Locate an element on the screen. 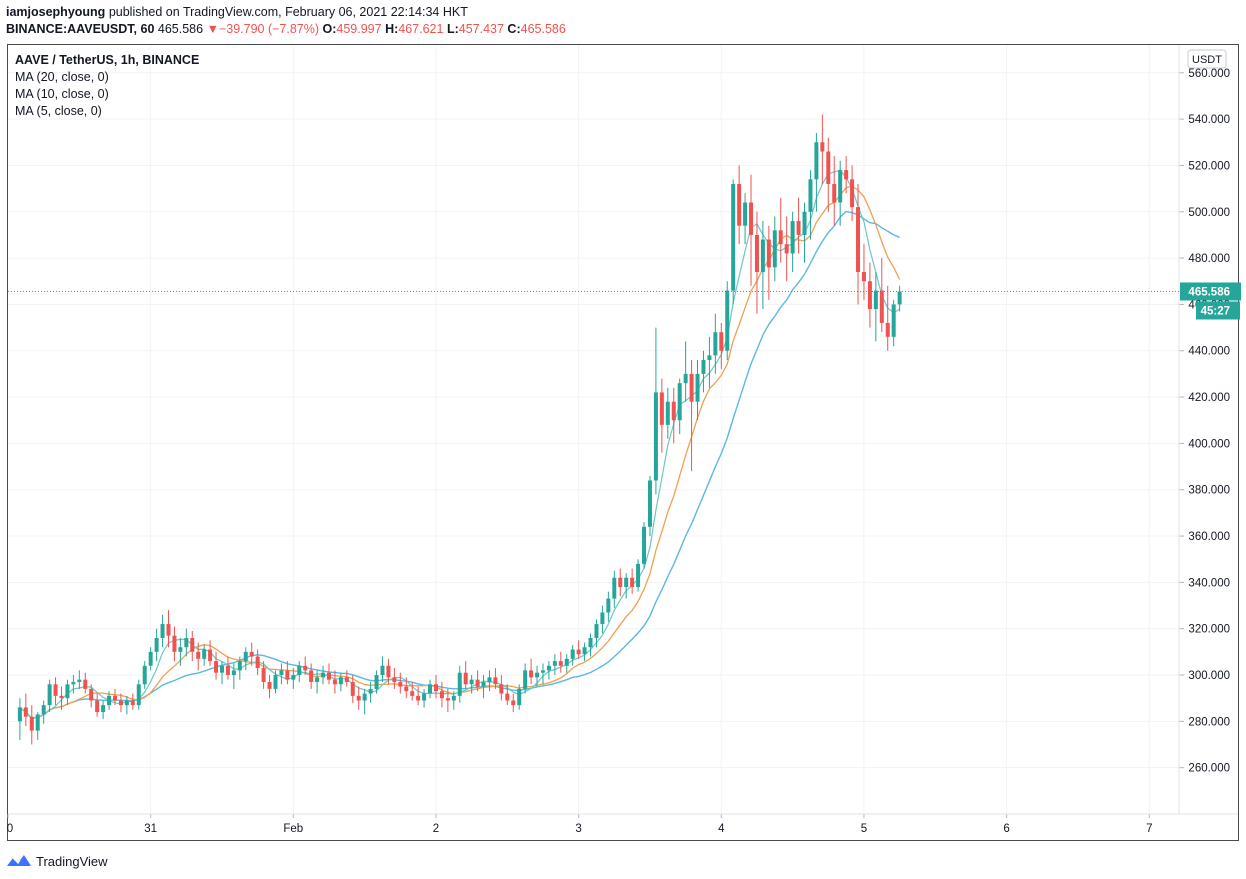 The width and height of the screenshot is (1246, 879). author-name: iamjosephyoung is located at coordinates (56, 12).